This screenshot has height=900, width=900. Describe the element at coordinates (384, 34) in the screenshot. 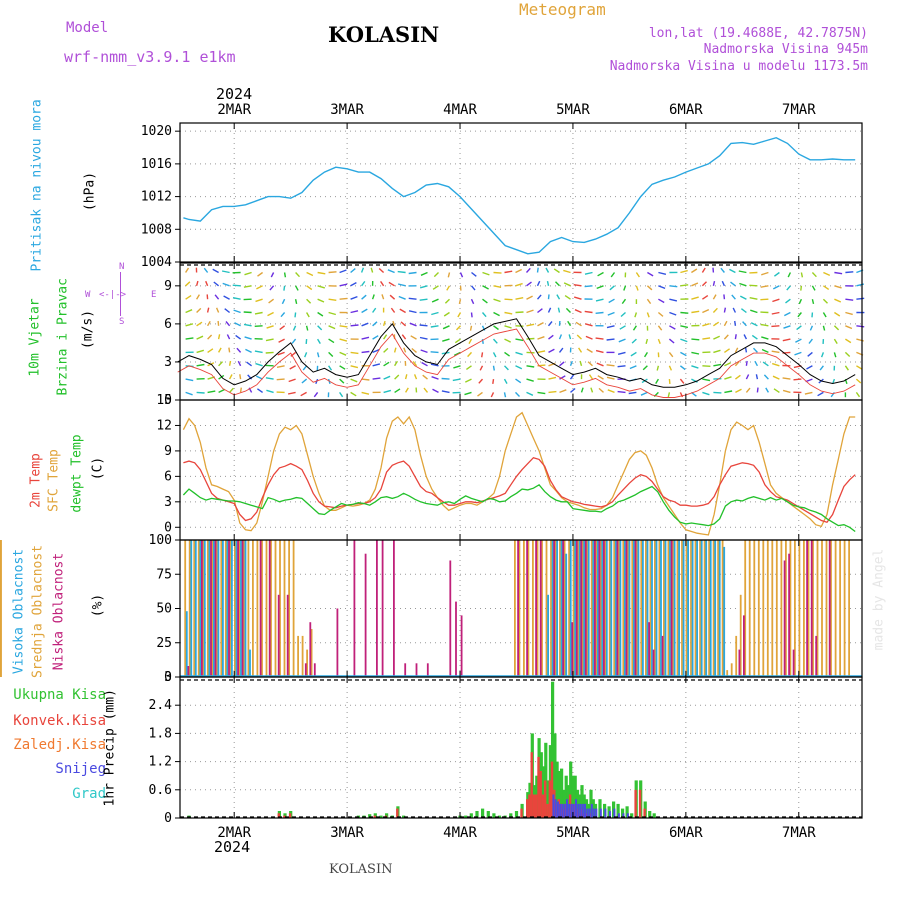

I see `station-title: KOLASIN` at that location.